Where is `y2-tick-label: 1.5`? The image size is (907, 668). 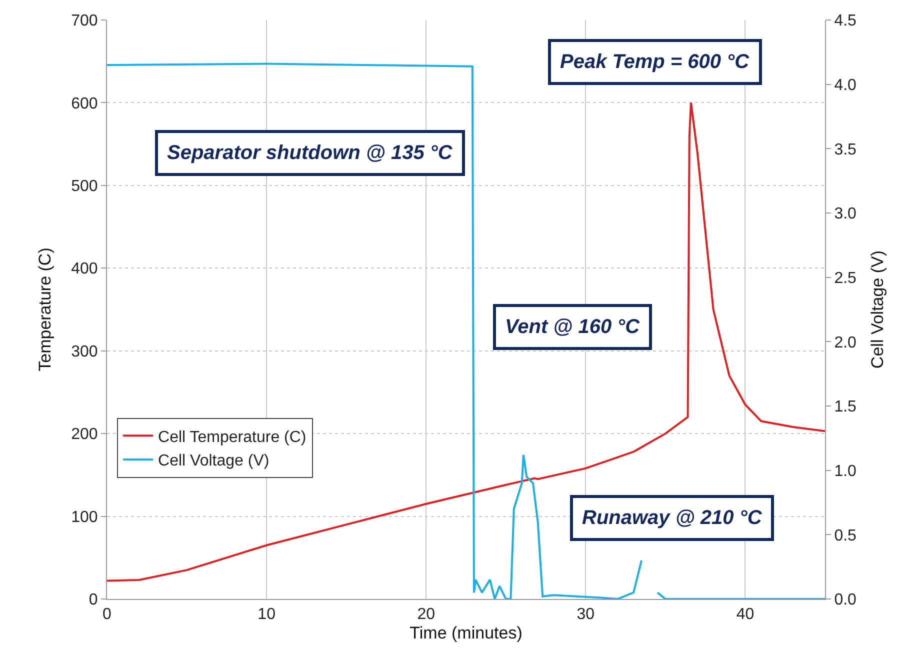
y2-tick-label: 1.5 is located at coordinates (845, 407).